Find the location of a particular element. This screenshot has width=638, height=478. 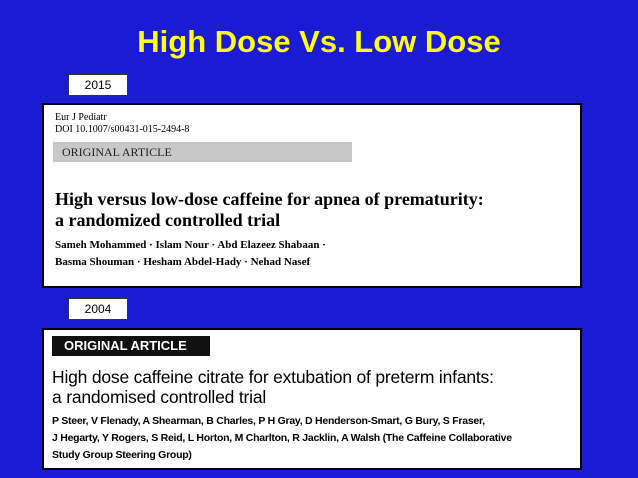

slide-title: High Dose Vs. Low Dose is located at coordinates (319, 41).